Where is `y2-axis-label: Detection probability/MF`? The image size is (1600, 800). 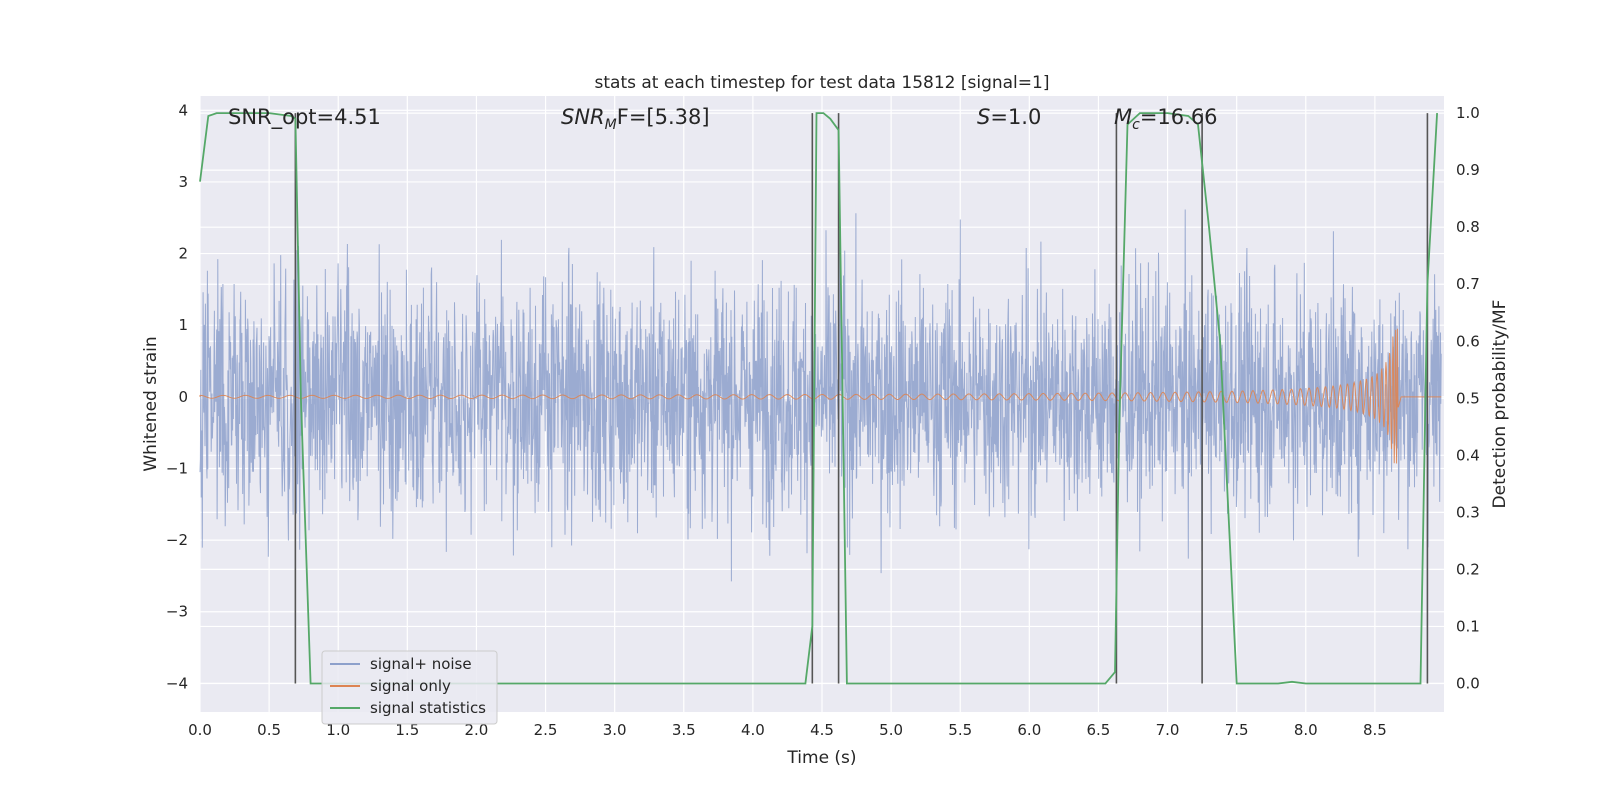
y2-axis-label: Detection probability/MF is located at coordinates (1500, 404).